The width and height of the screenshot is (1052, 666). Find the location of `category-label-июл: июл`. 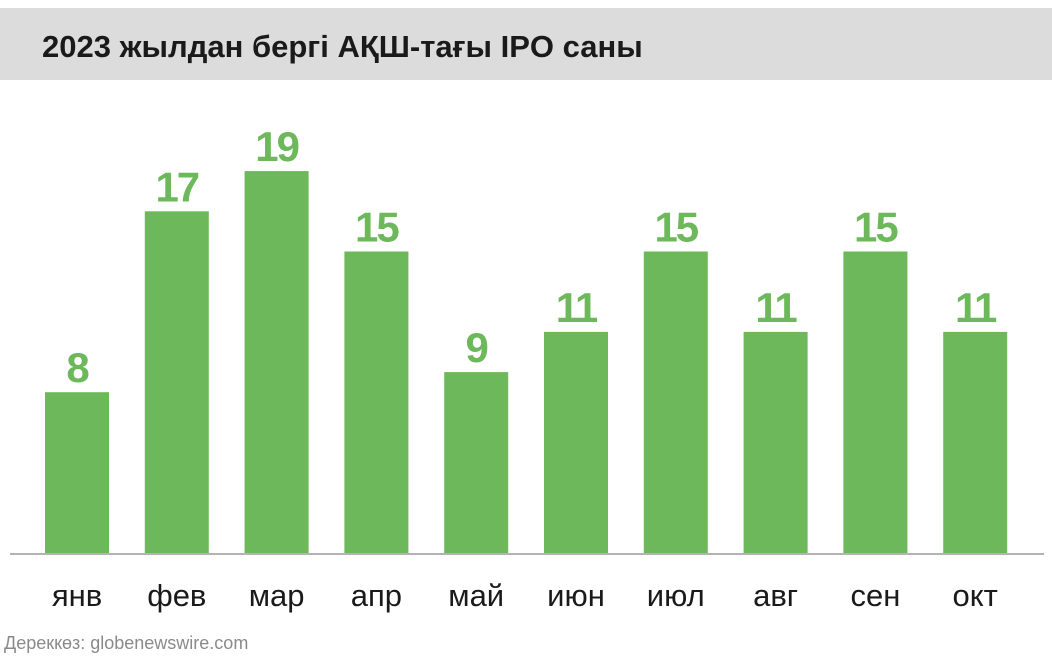

category-label-июл: июл is located at coordinates (676, 595).